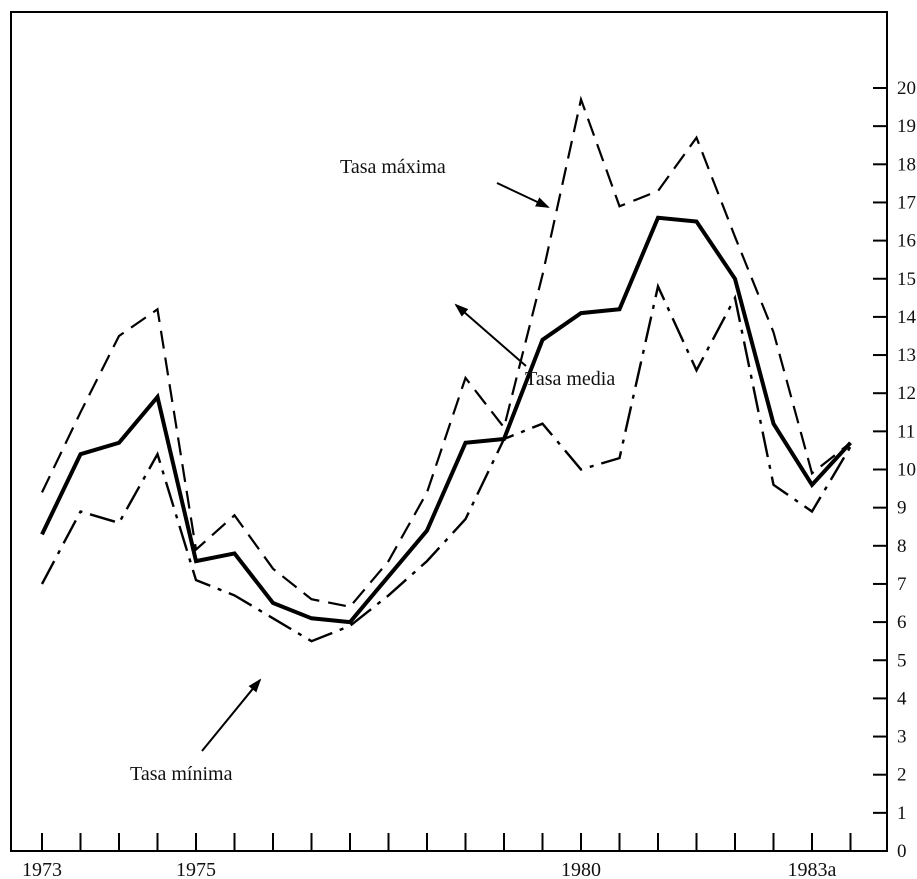 This screenshot has width=917, height=879. Describe the element at coordinates (902, 775) in the screenshot. I see `y-tick-label: 2` at that location.